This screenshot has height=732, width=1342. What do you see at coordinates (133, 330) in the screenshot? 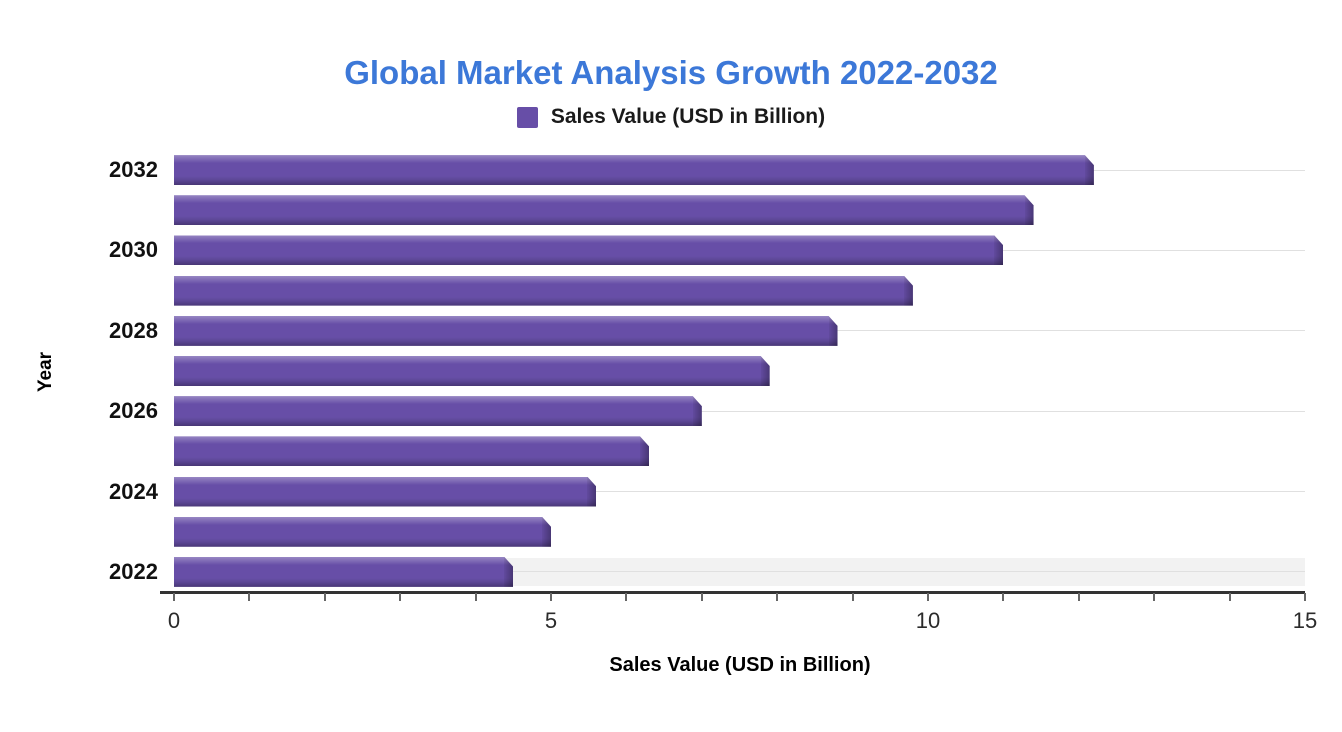
I see `y-tick-label-2028: 2028` at bounding box center [133, 330].